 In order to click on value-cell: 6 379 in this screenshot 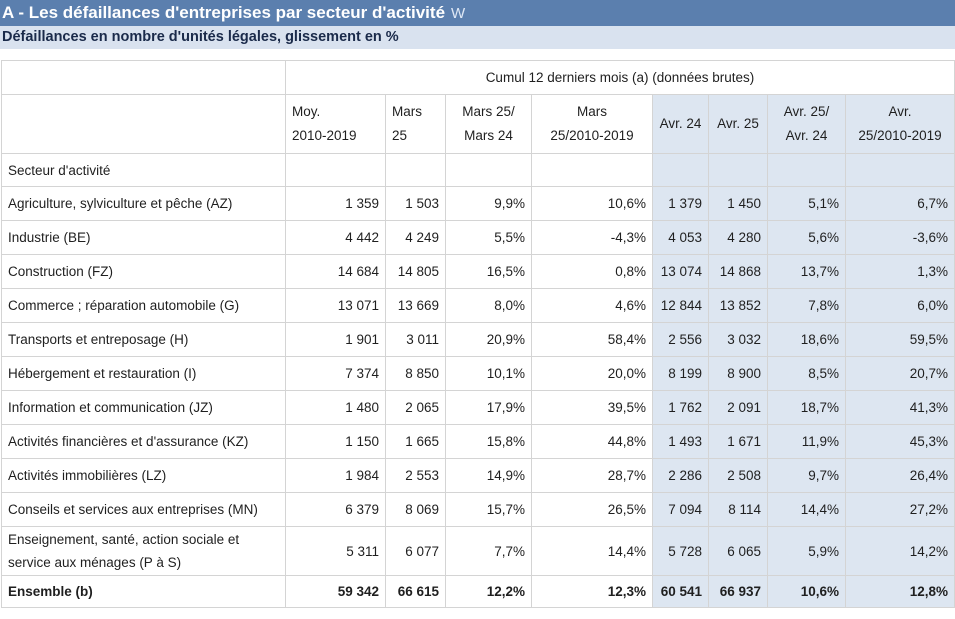, I will do `click(335, 509)`.